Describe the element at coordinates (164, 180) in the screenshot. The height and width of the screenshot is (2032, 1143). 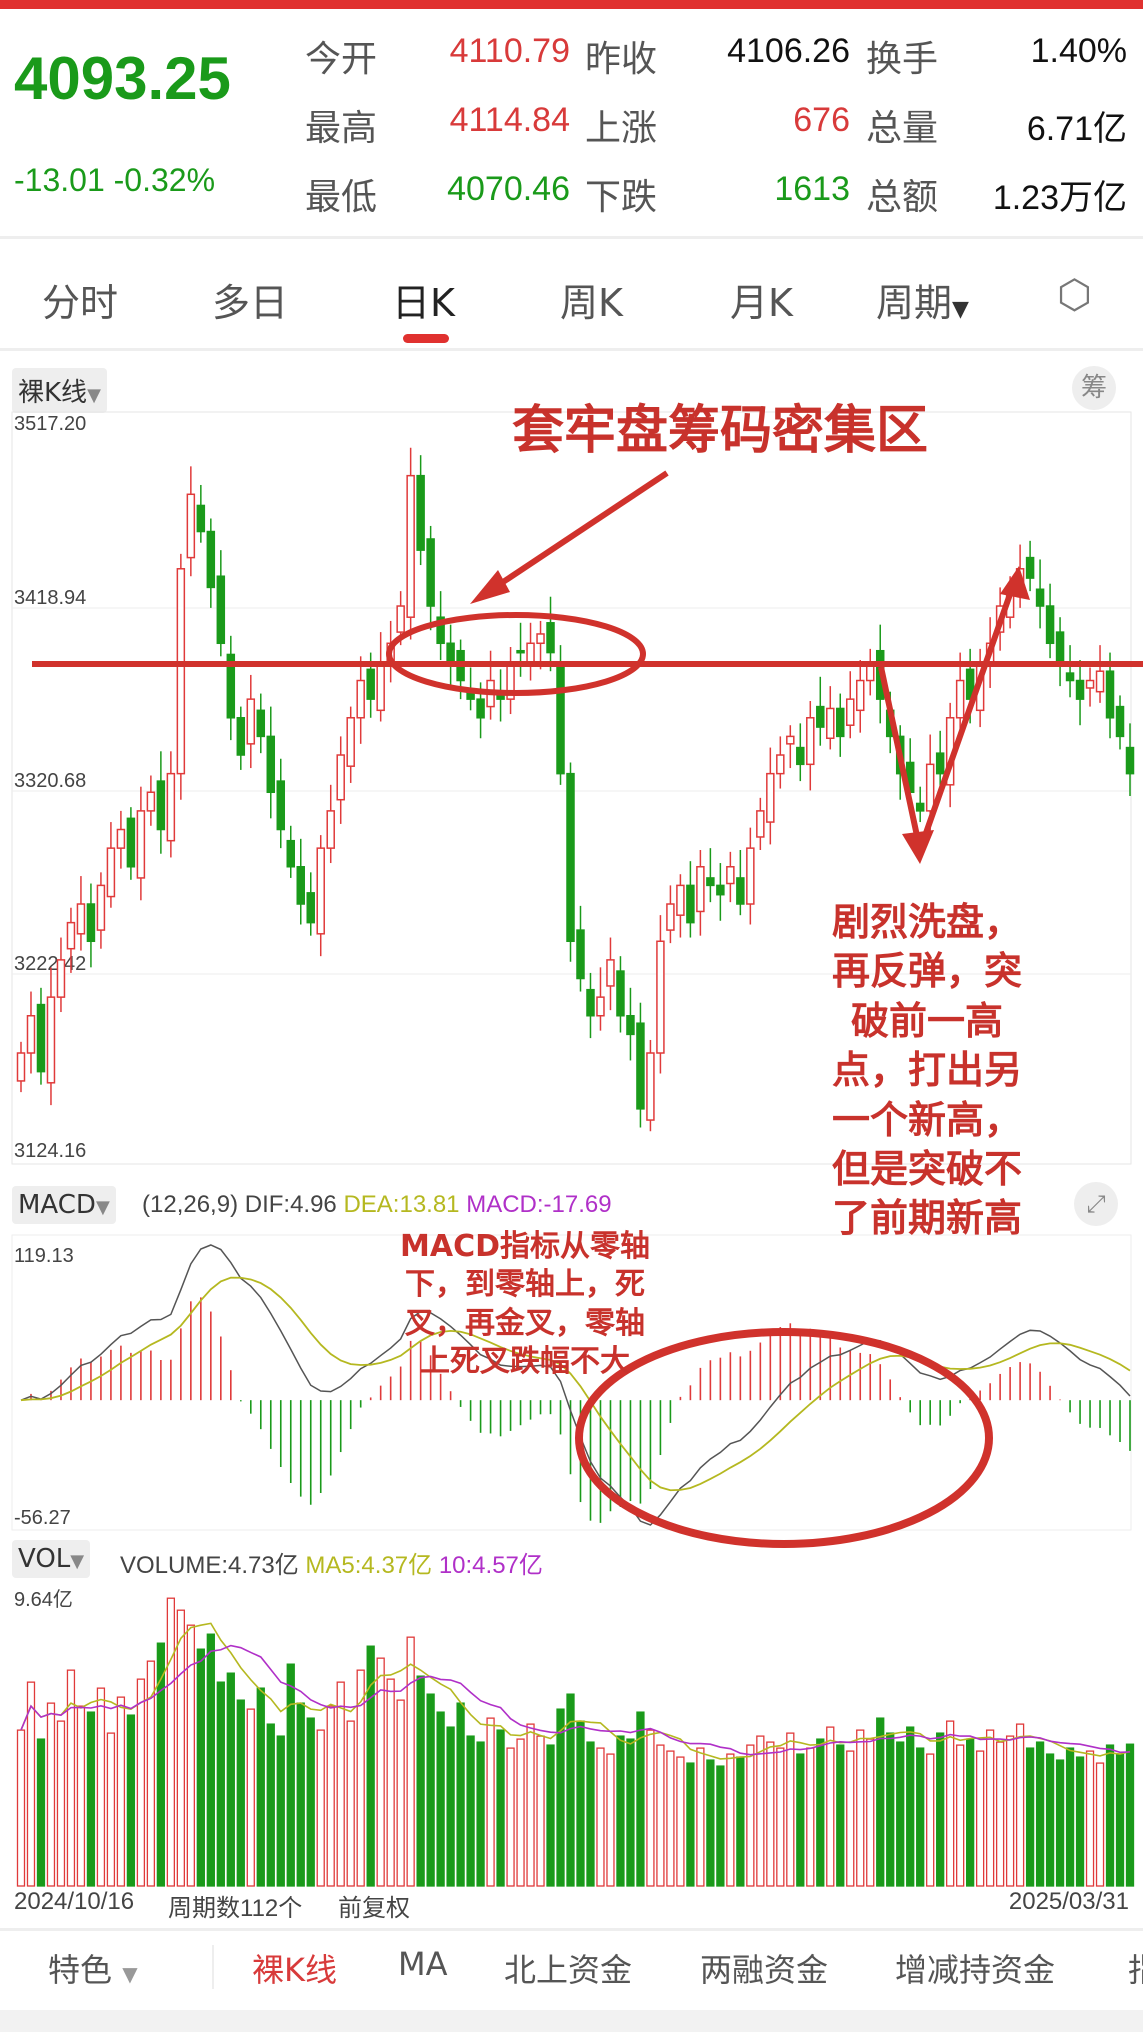
I see `change-percent: -0.32%` at that location.